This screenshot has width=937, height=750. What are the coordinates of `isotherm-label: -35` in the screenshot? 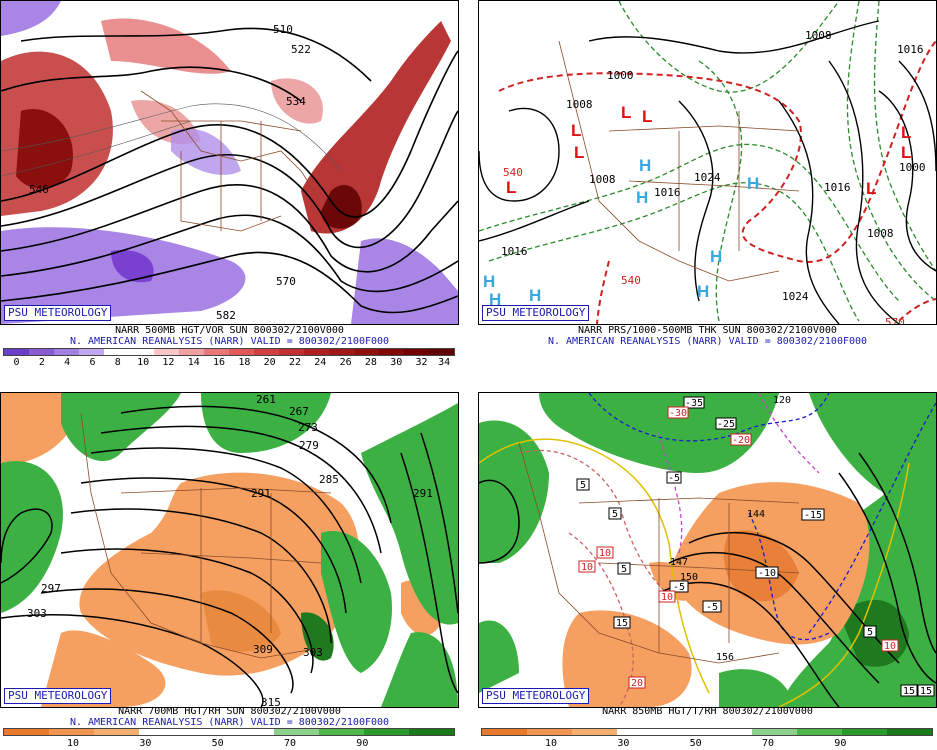 It's located at (694, 402).